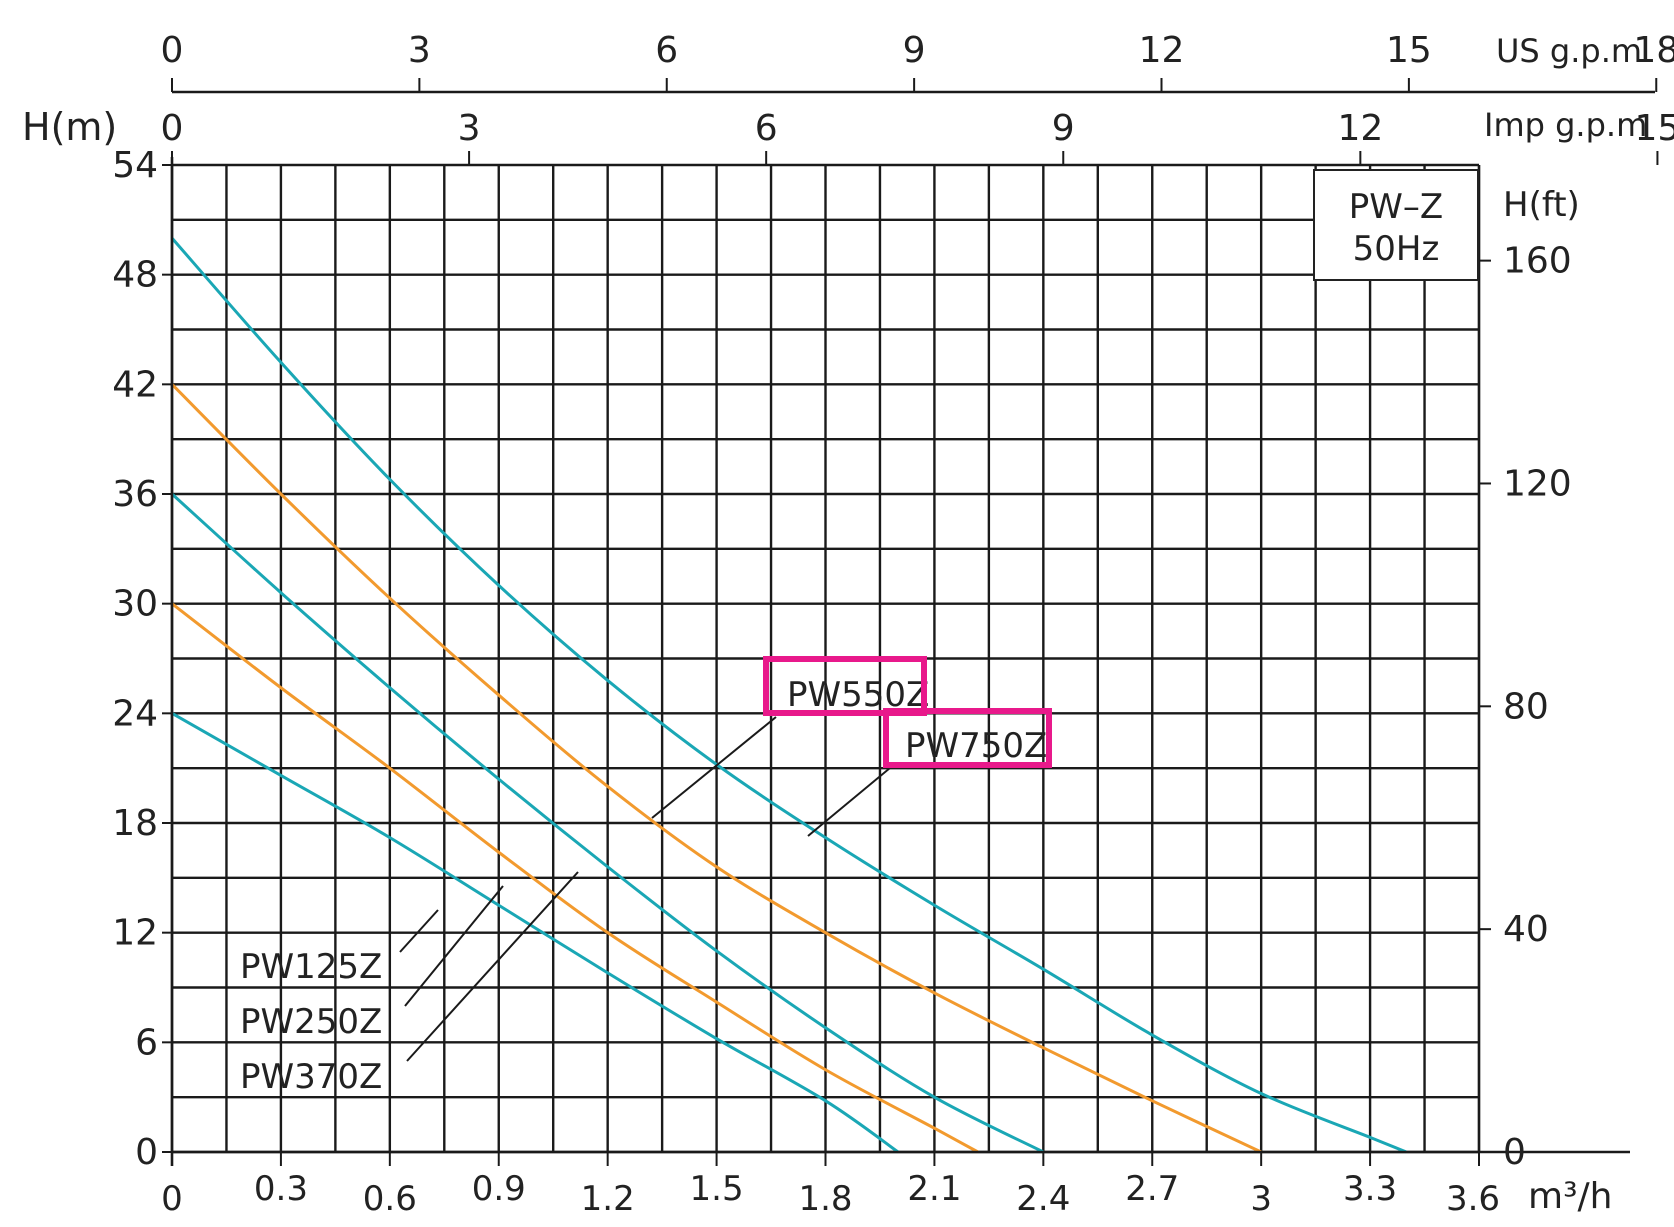 The image size is (1674, 1227). Describe the element at coordinates (849, 802) in the screenshot. I see `leader-line-pw750z` at that location.